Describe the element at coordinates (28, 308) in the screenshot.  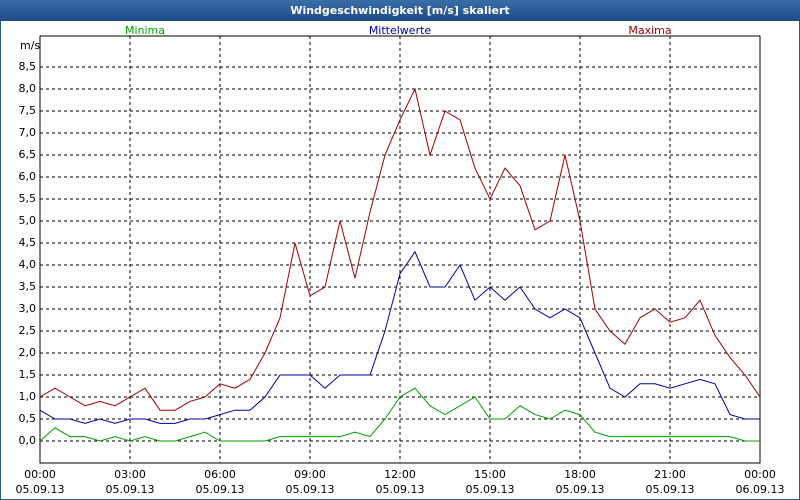
I see `y-tick-label: 3,0` at that location.